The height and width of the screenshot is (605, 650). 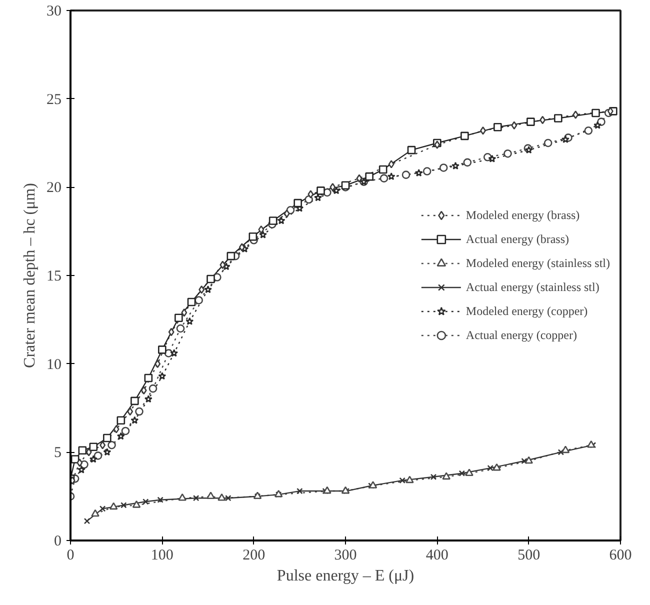 What do you see at coordinates (437, 556) in the screenshot?
I see `x-tick-label: 400` at bounding box center [437, 556].